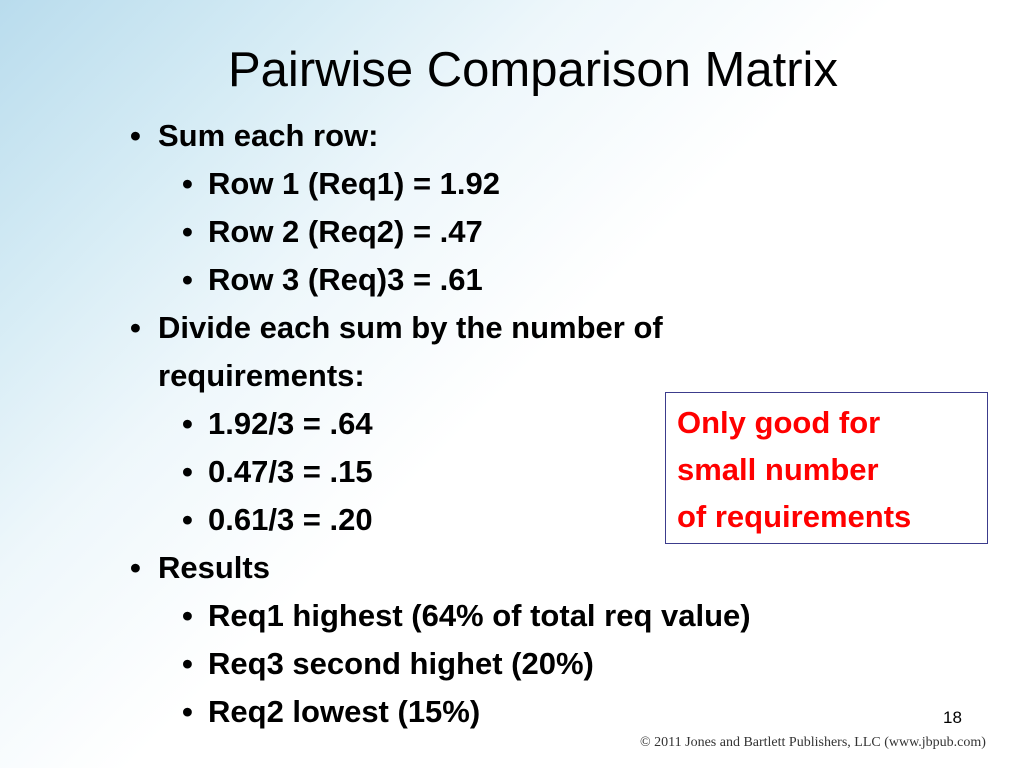  Describe the element at coordinates (560, 568) in the screenshot. I see `bullet-item: • Results` at that location.